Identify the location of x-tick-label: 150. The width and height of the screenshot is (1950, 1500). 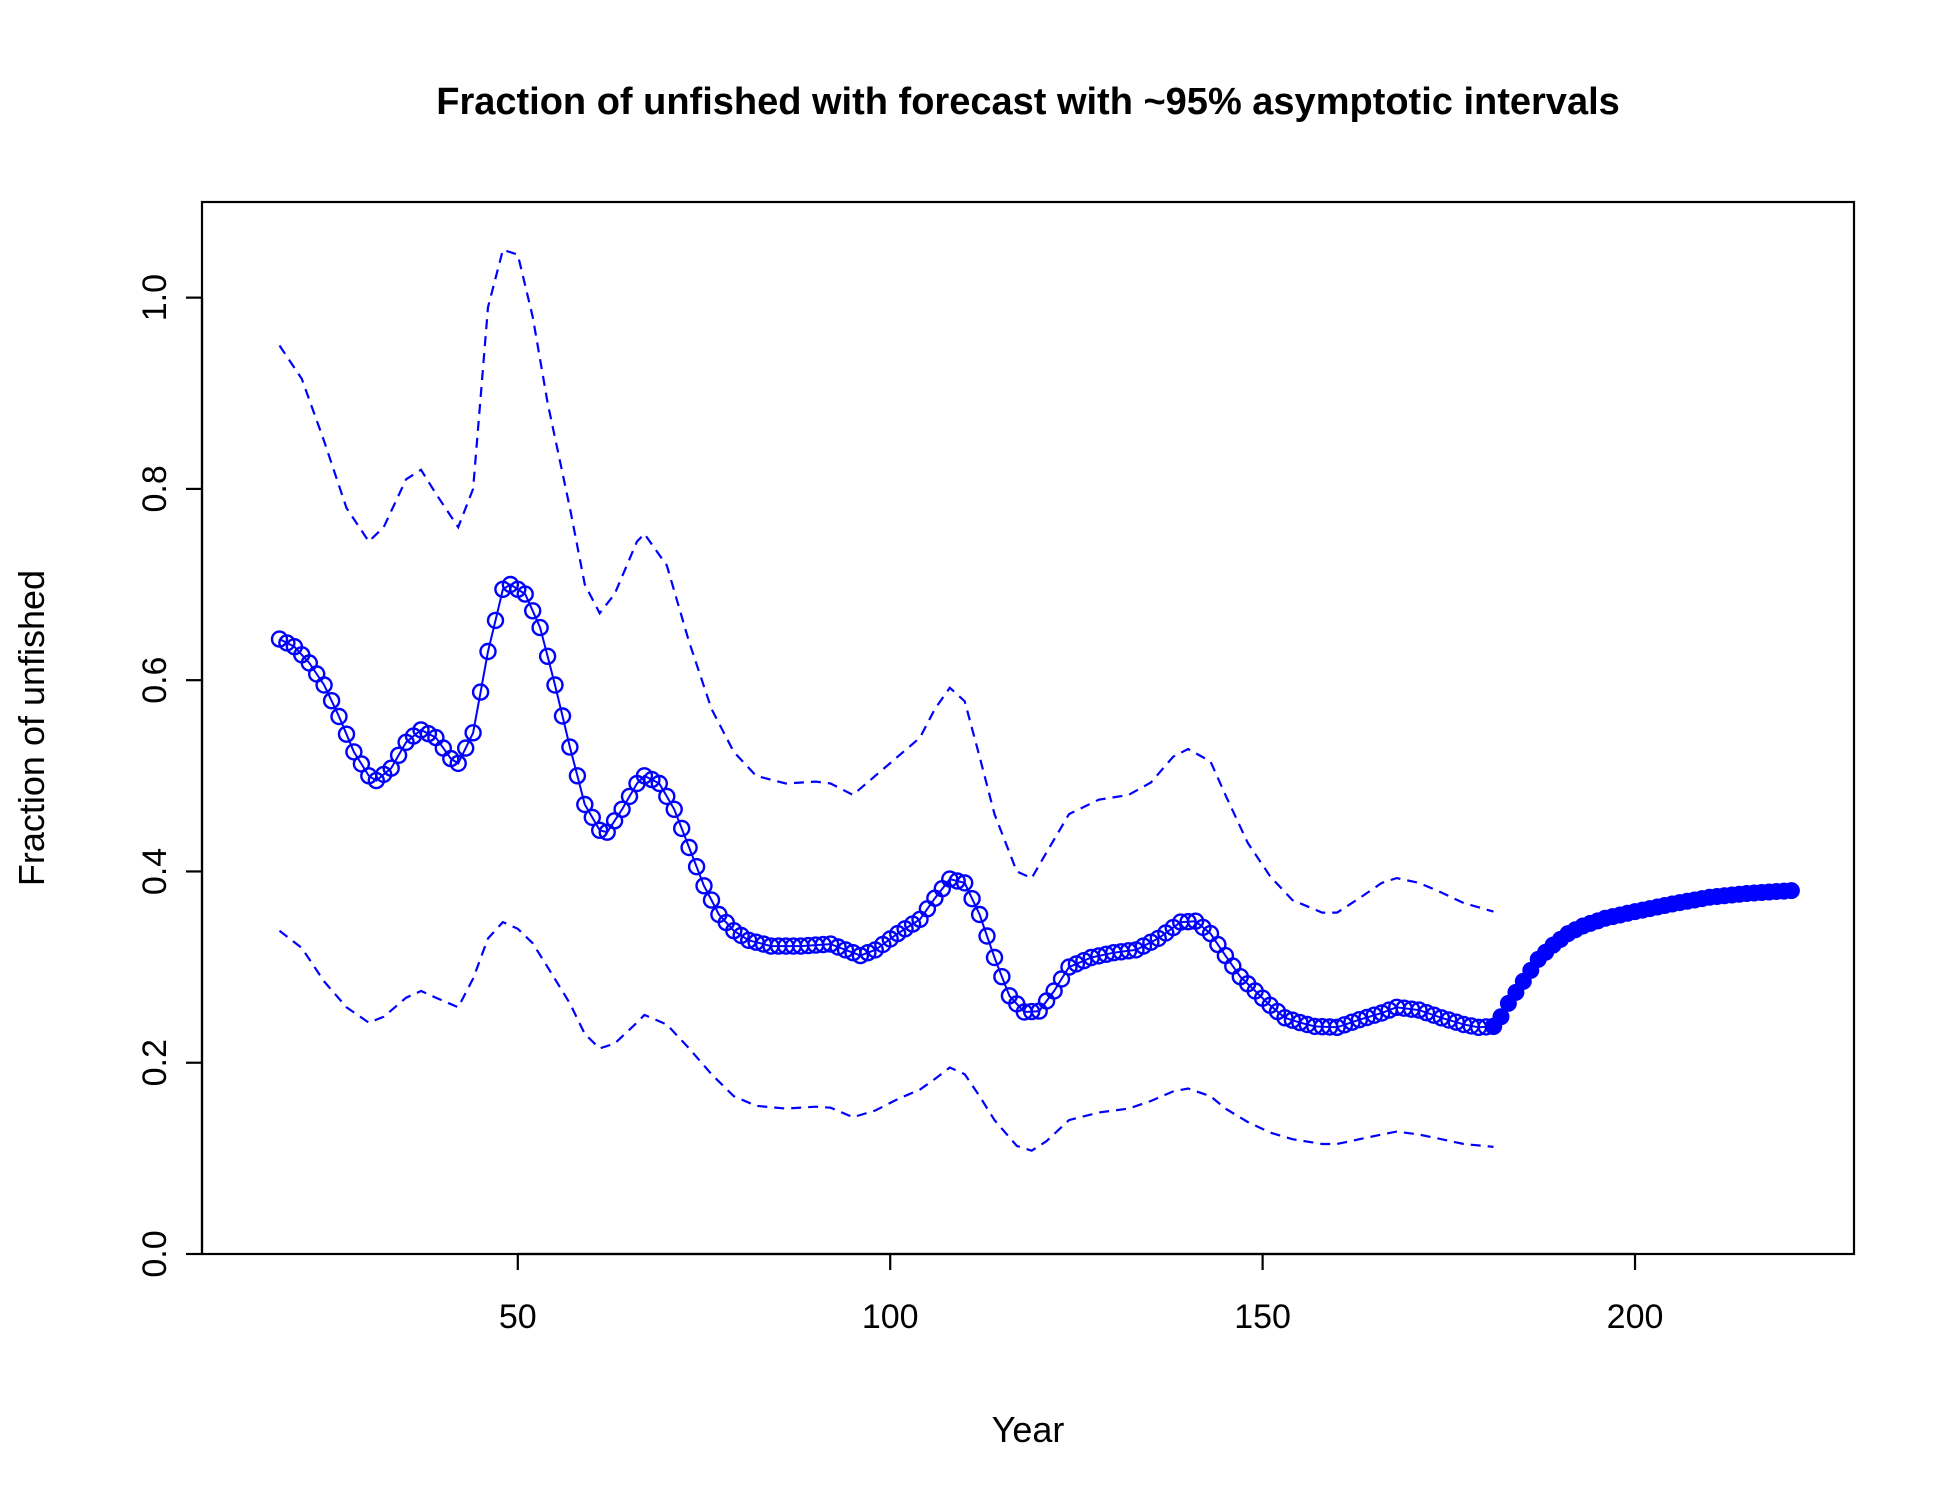
(1262, 1317).